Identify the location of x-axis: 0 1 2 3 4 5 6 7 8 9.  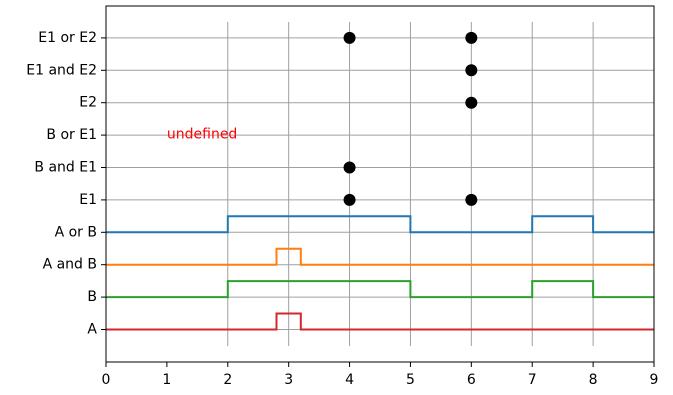
(380, 375).